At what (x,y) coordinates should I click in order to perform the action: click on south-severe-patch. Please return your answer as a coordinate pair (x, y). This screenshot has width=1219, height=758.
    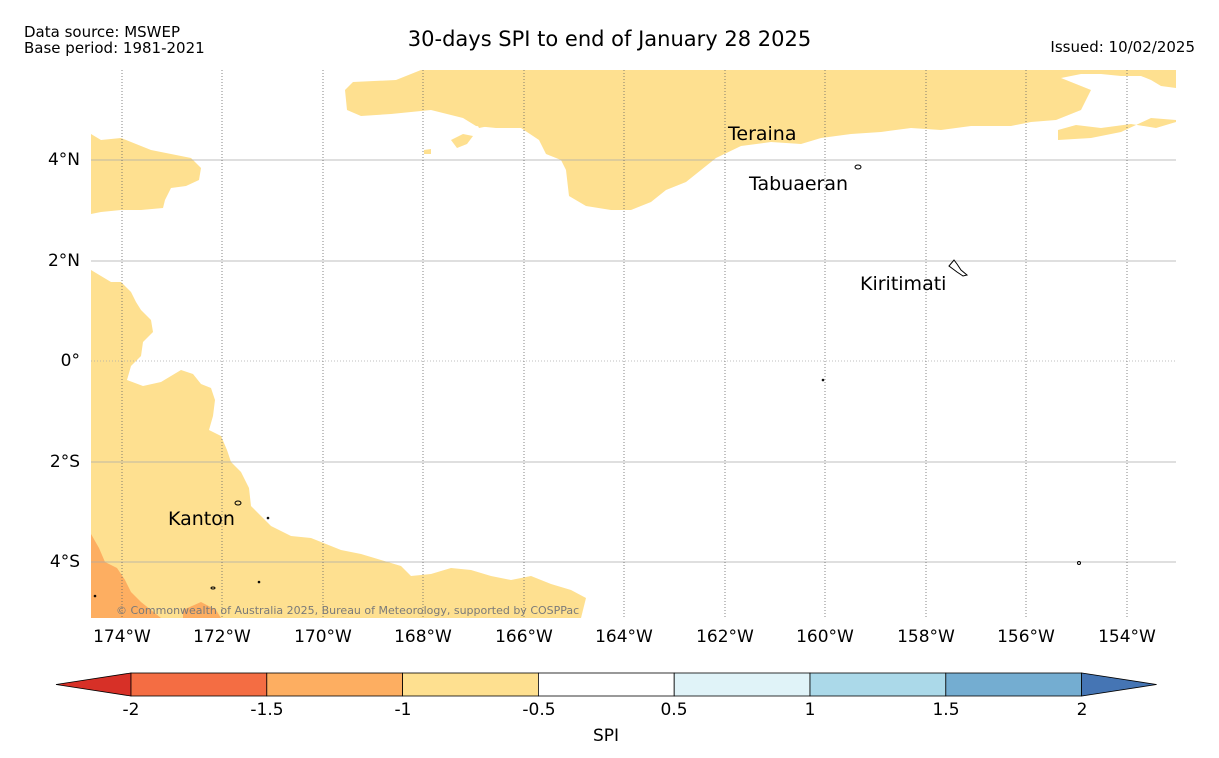
    Looking at the image, I should click on (202, 610).